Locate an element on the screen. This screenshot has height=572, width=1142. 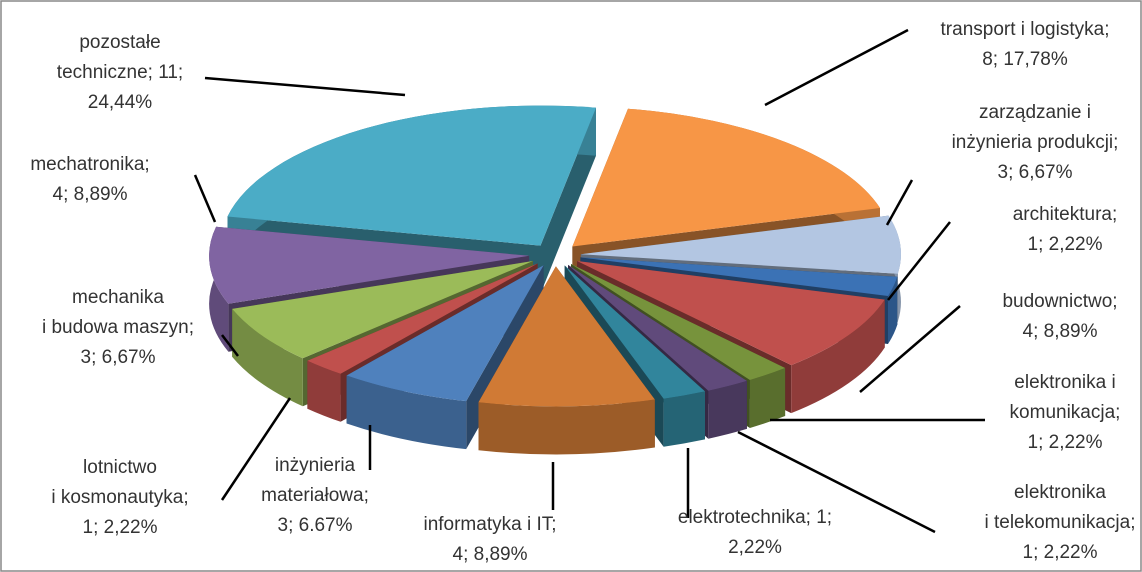
slice-label: 24,44% is located at coordinates (120, 102).